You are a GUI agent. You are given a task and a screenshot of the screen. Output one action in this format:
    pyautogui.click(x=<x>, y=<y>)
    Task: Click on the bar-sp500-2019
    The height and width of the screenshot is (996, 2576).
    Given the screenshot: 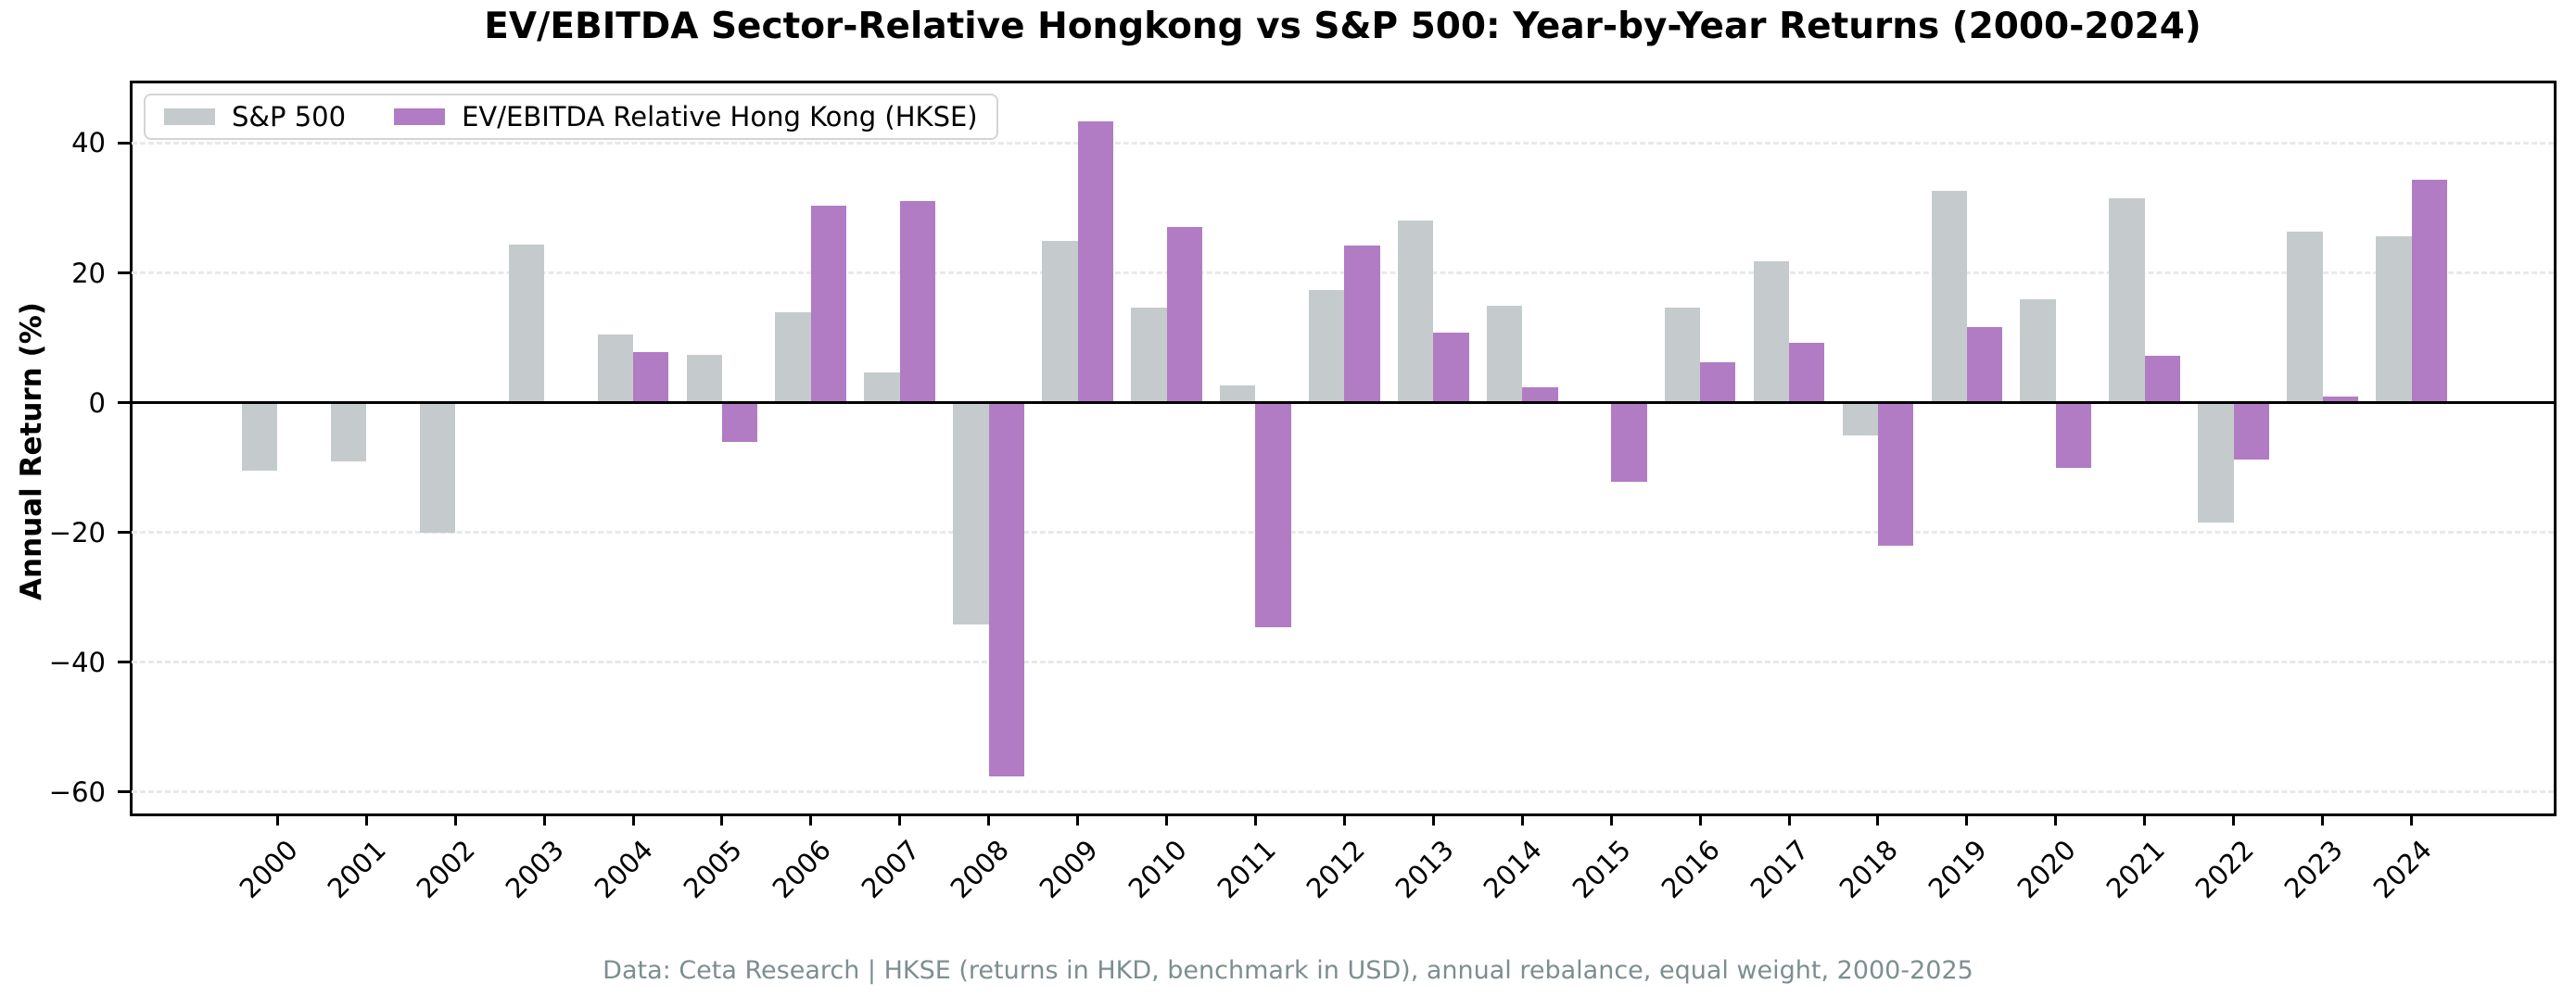 What is the action you would take?
    pyautogui.click(x=1949, y=297)
    